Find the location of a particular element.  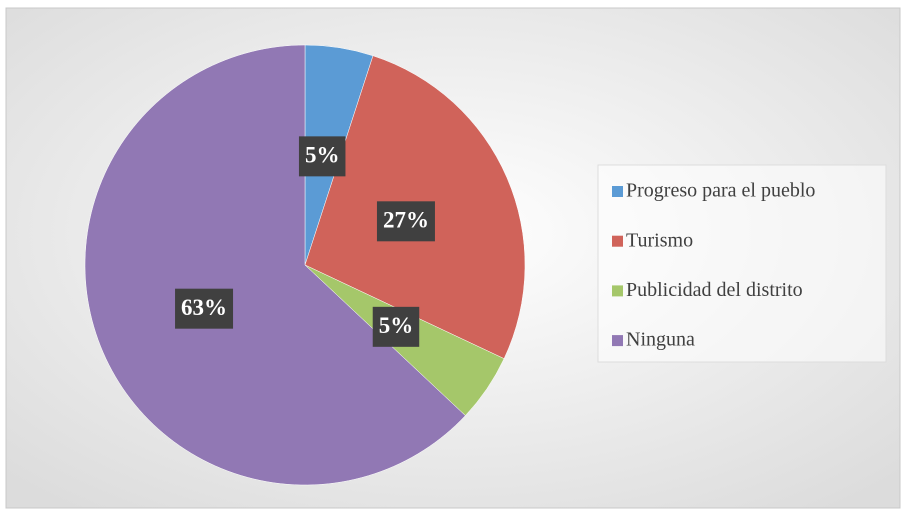

data-label: 63% is located at coordinates (204, 307).